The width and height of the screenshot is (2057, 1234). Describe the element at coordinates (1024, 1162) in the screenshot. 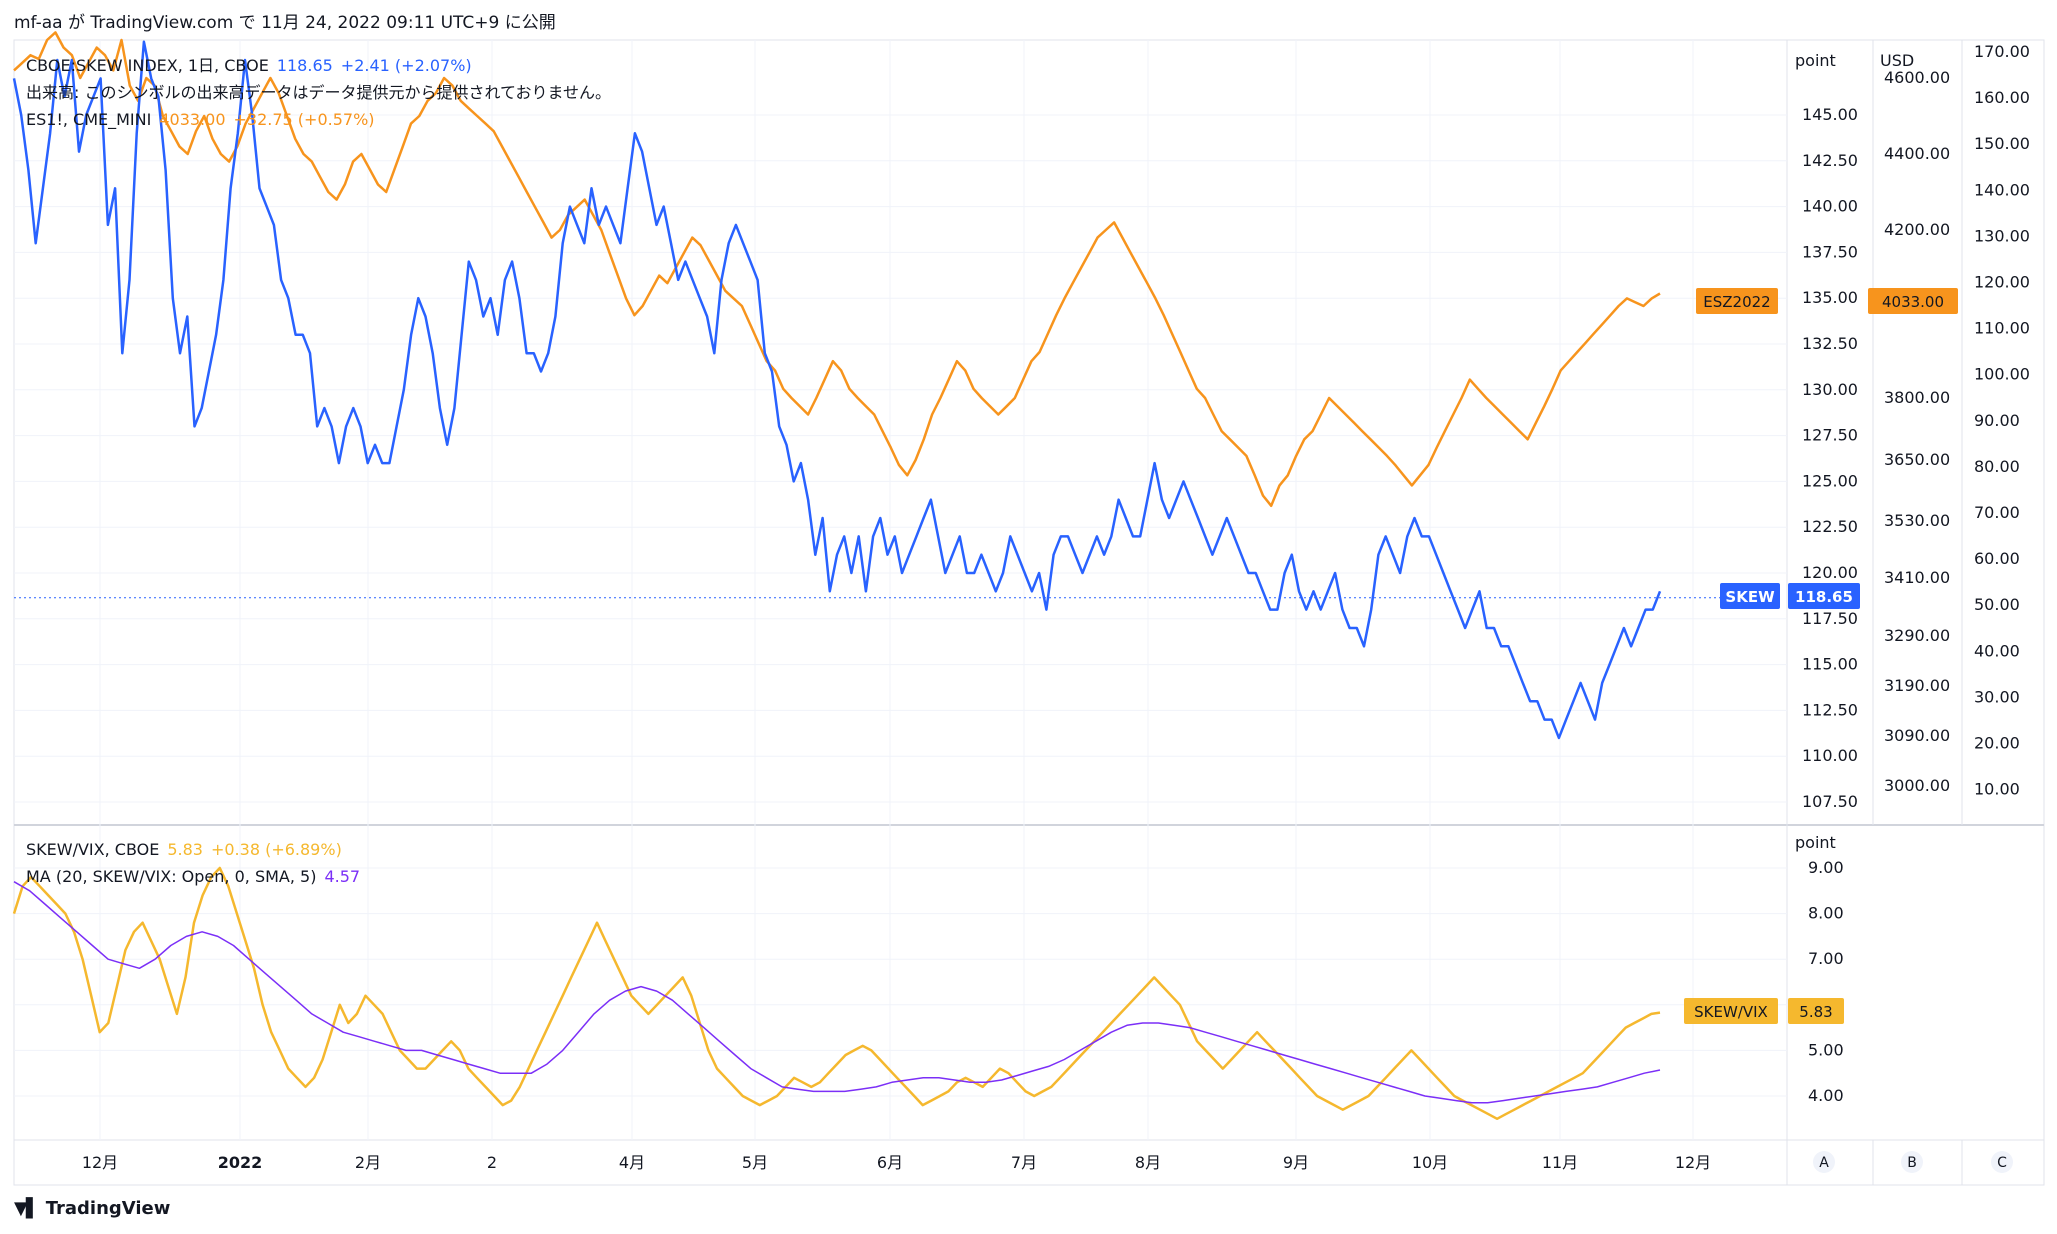

I see `time-tick-label: 7月` at that location.